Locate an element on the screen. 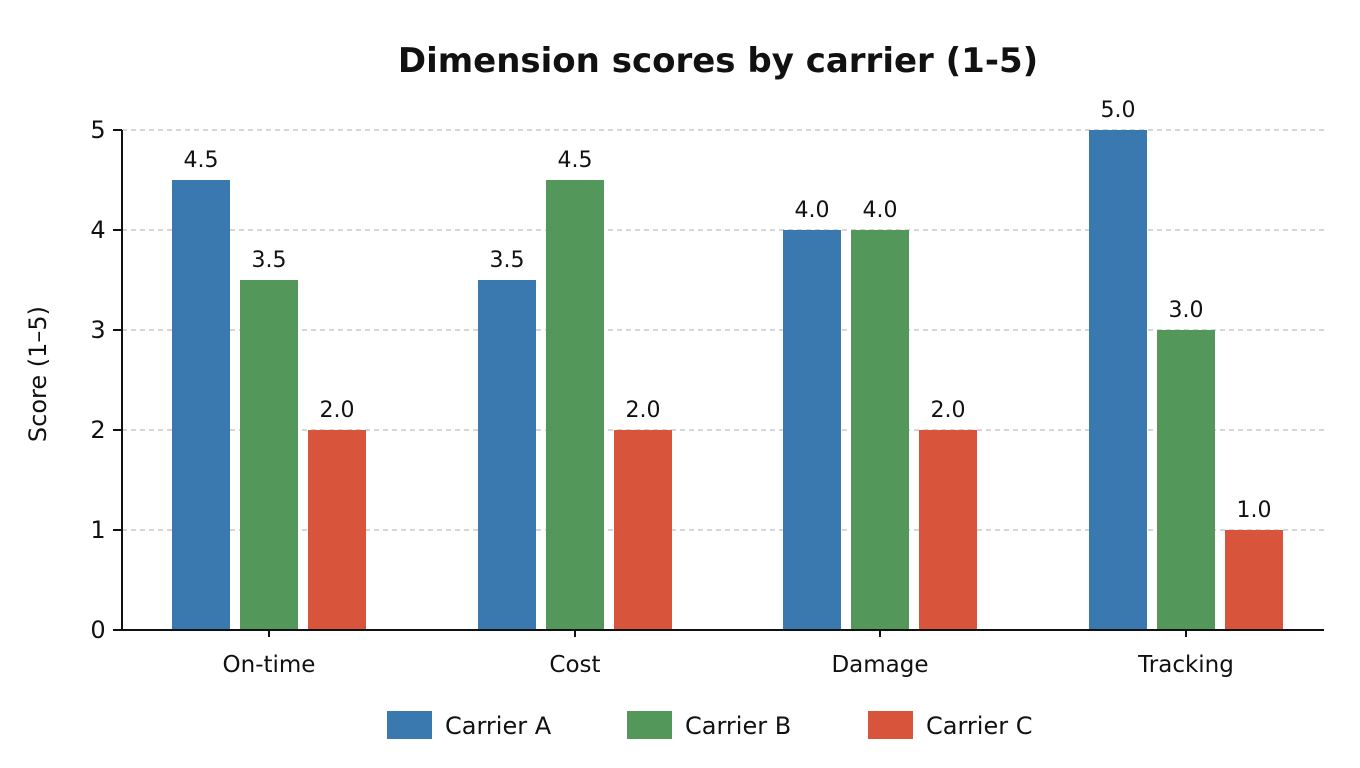  legend: Carrier A Carrier B Carrier C is located at coordinates (709, 725).